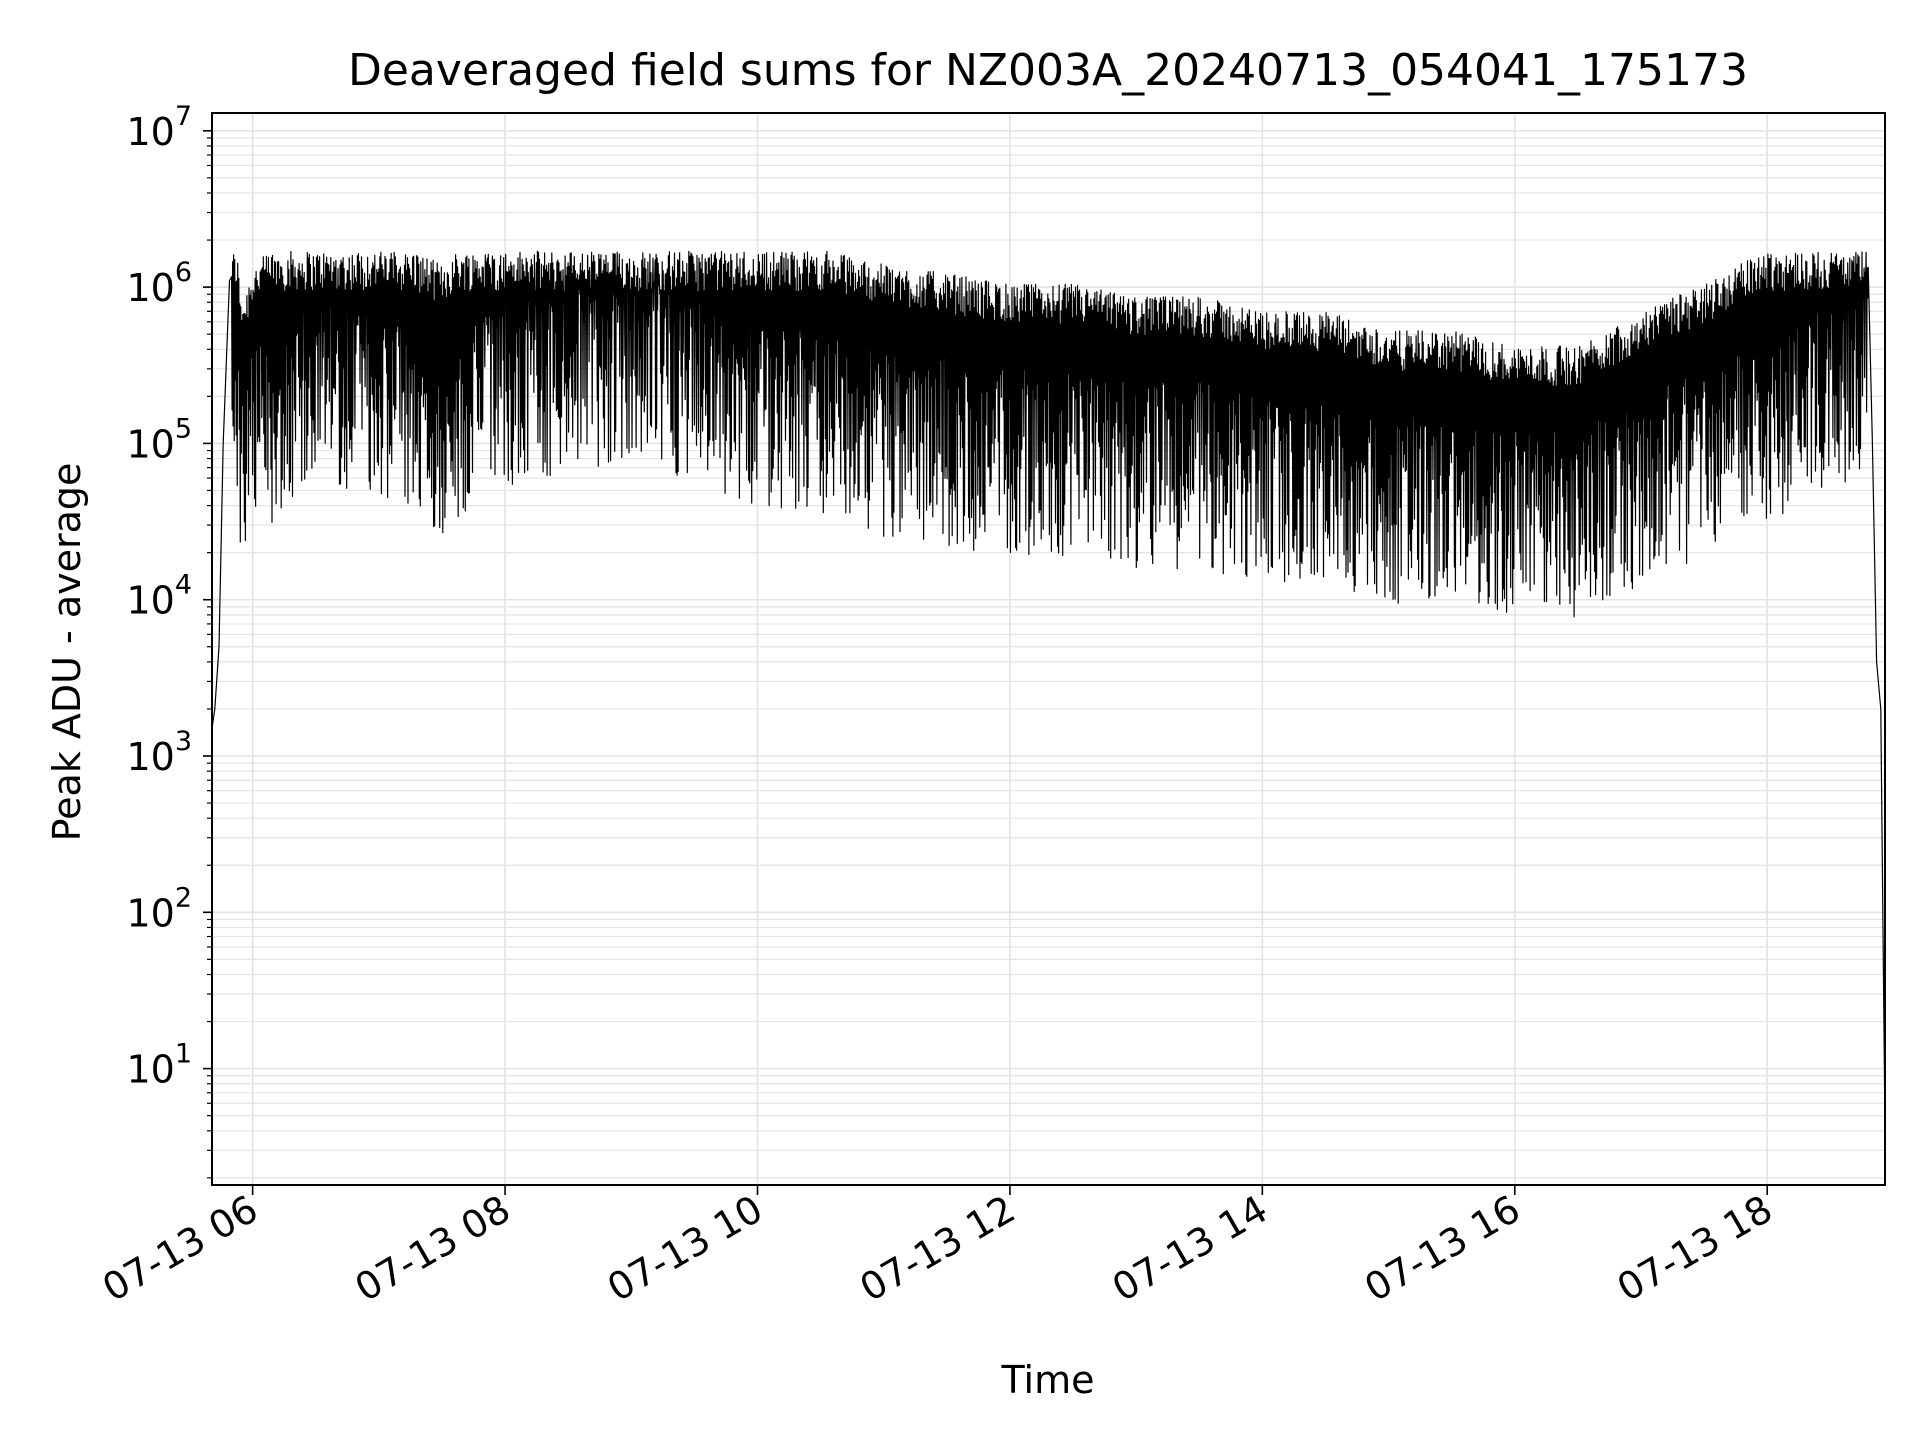  I want to click on y-tick-label: 10⁷, so click(159, 127).